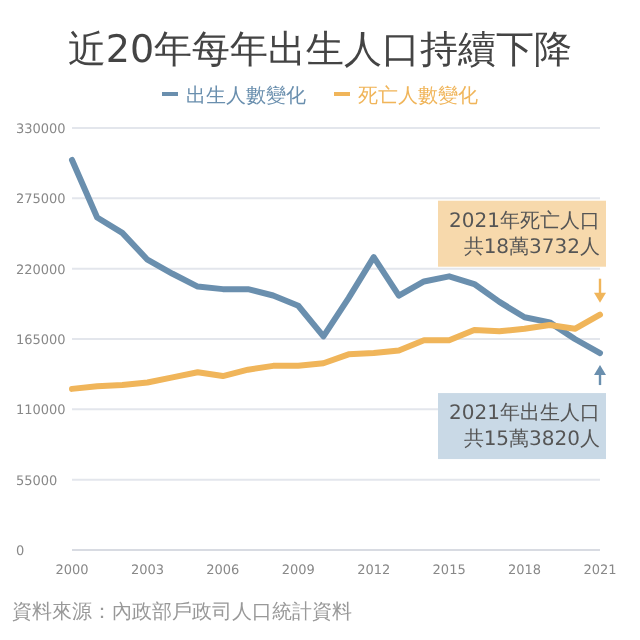 This screenshot has height=640, width=640. What do you see at coordinates (418, 96) in the screenshot?
I see `legend-label: 死亡人數變化` at bounding box center [418, 96].